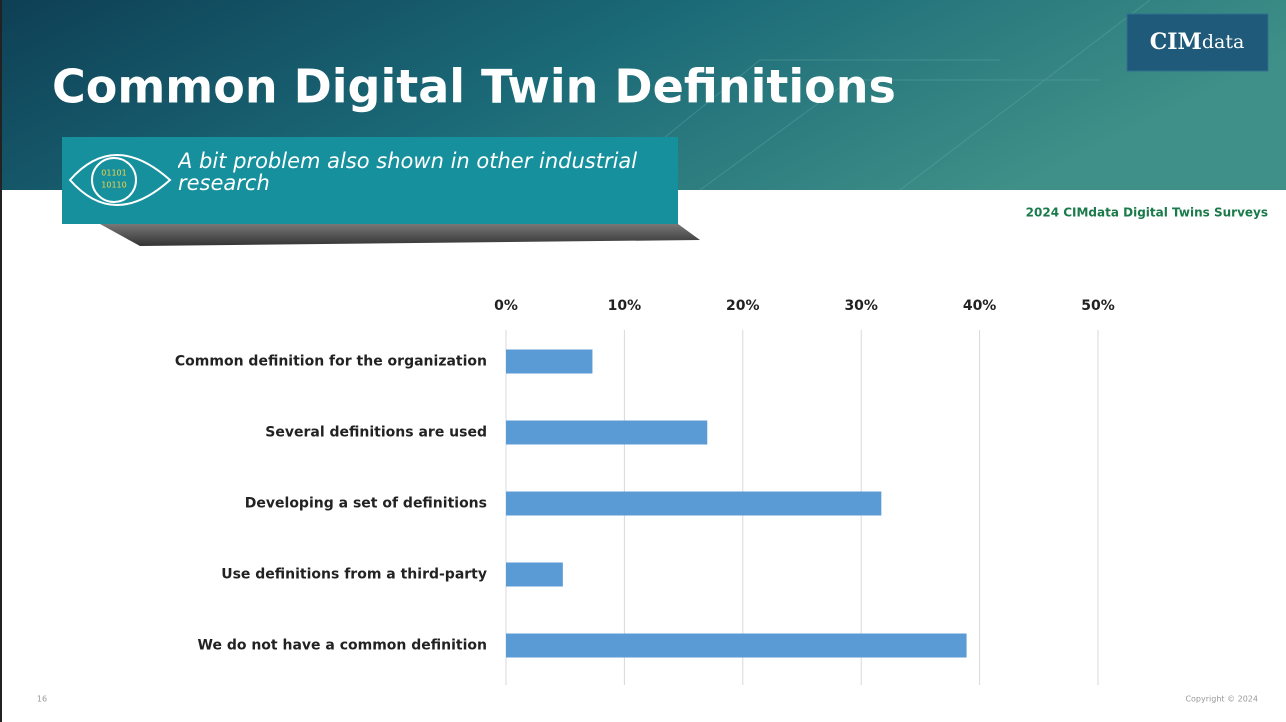 This screenshot has width=1286, height=722. I want to click on logo: CIMdata, so click(1197, 42).